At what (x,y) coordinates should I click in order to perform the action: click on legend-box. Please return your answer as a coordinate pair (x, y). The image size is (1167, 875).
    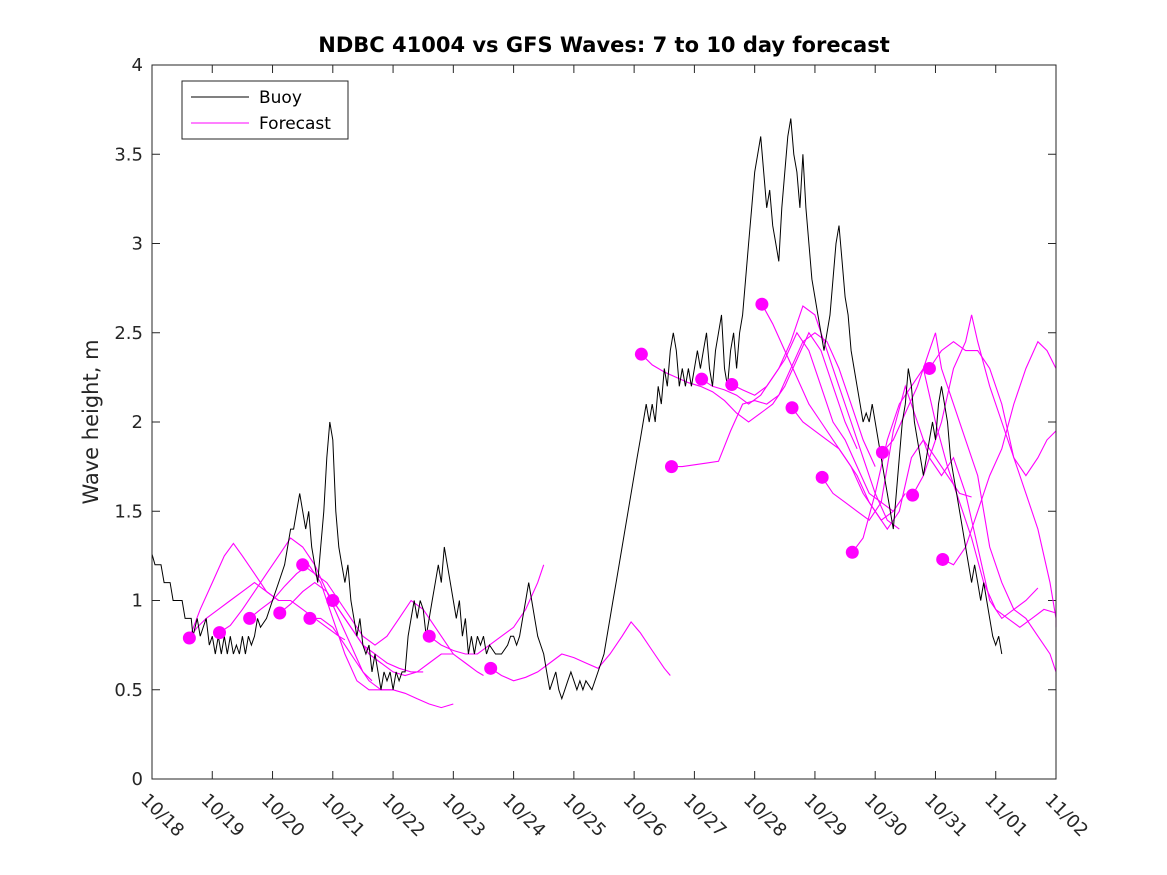
    Looking at the image, I should click on (265, 110).